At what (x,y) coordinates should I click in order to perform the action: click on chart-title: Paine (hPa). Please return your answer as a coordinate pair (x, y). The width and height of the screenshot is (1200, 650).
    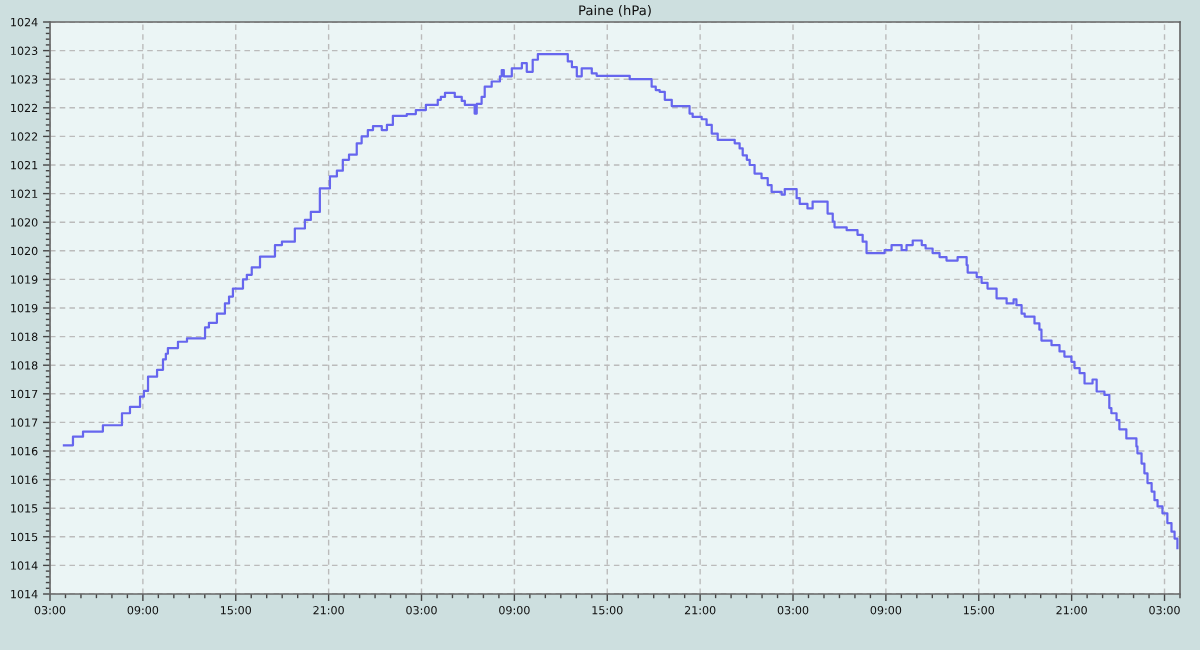
    Looking at the image, I should click on (615, 11).